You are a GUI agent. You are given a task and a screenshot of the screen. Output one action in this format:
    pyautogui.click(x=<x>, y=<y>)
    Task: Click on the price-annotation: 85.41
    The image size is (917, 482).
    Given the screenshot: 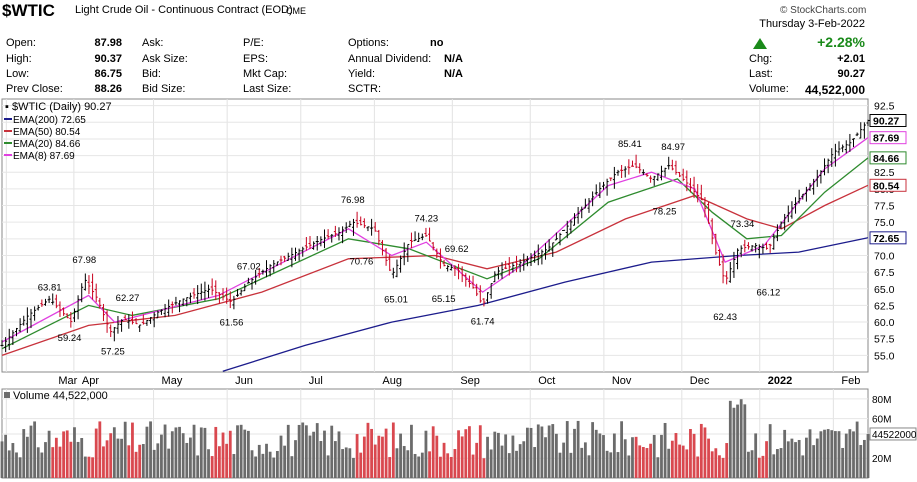 What is the action you would take?
    pyautogui.click(x=630, y=144)
    